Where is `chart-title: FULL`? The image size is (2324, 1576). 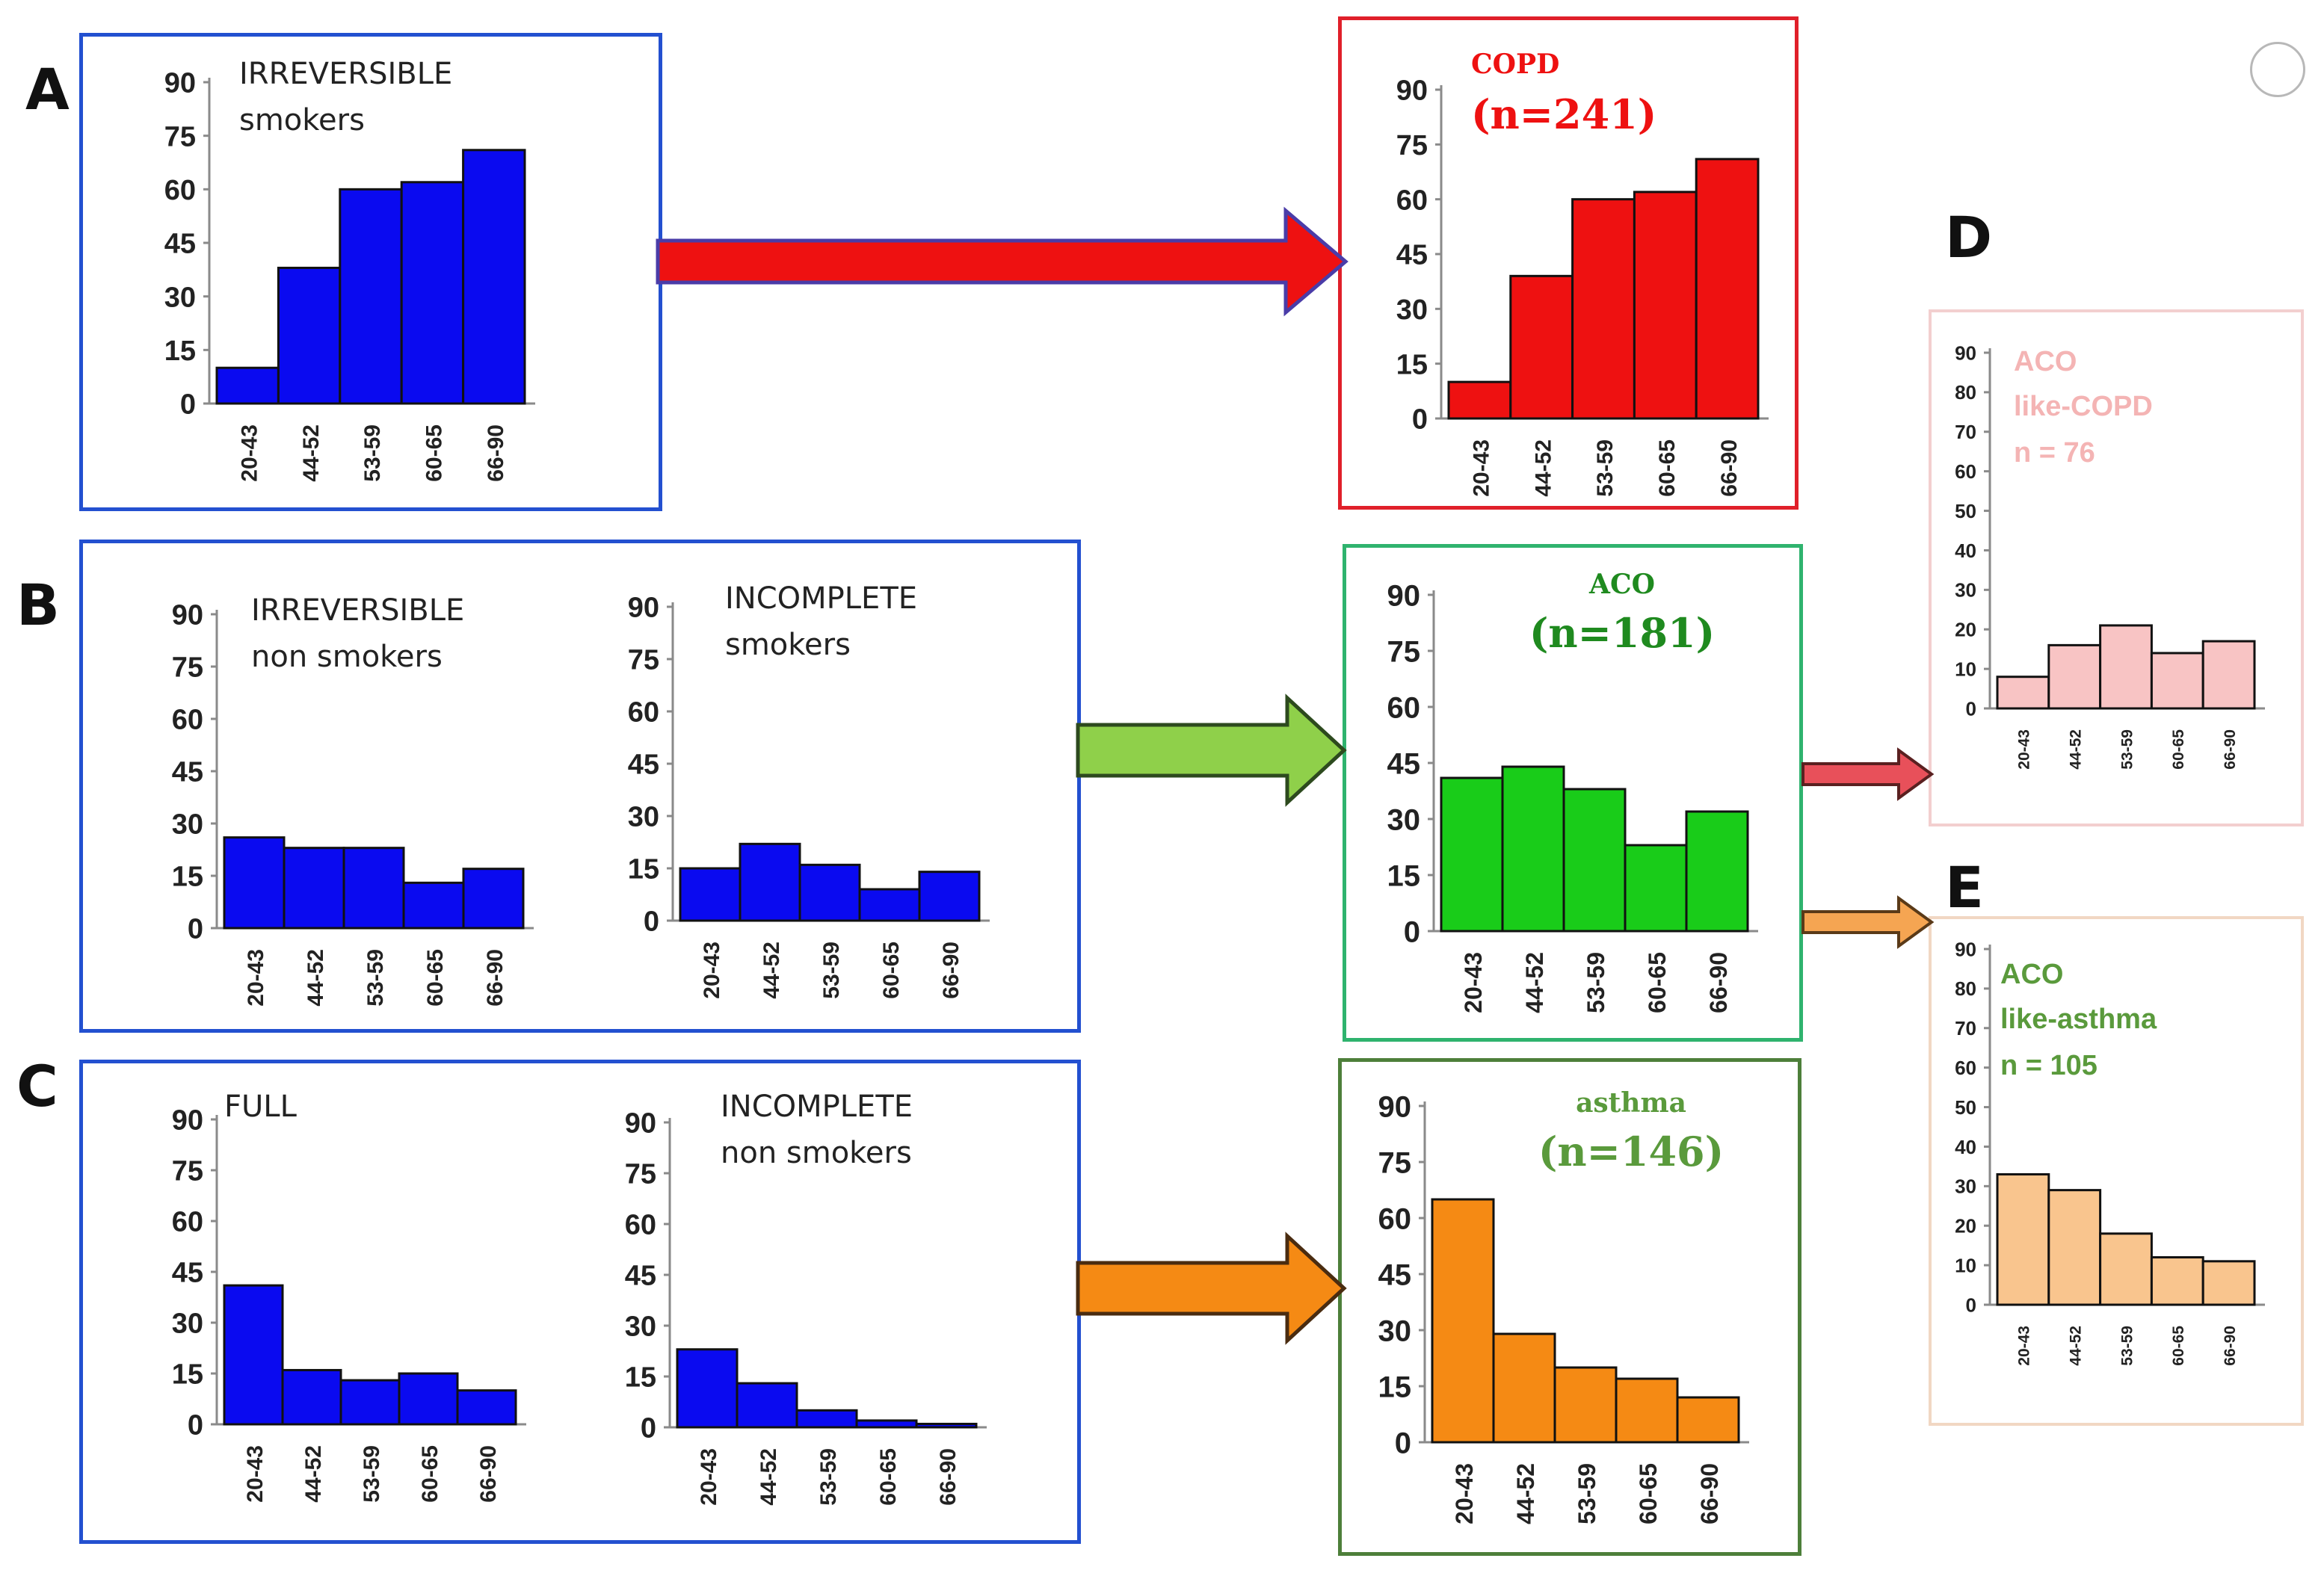 chart-title: FULL is located at coordinates (261, 1107).